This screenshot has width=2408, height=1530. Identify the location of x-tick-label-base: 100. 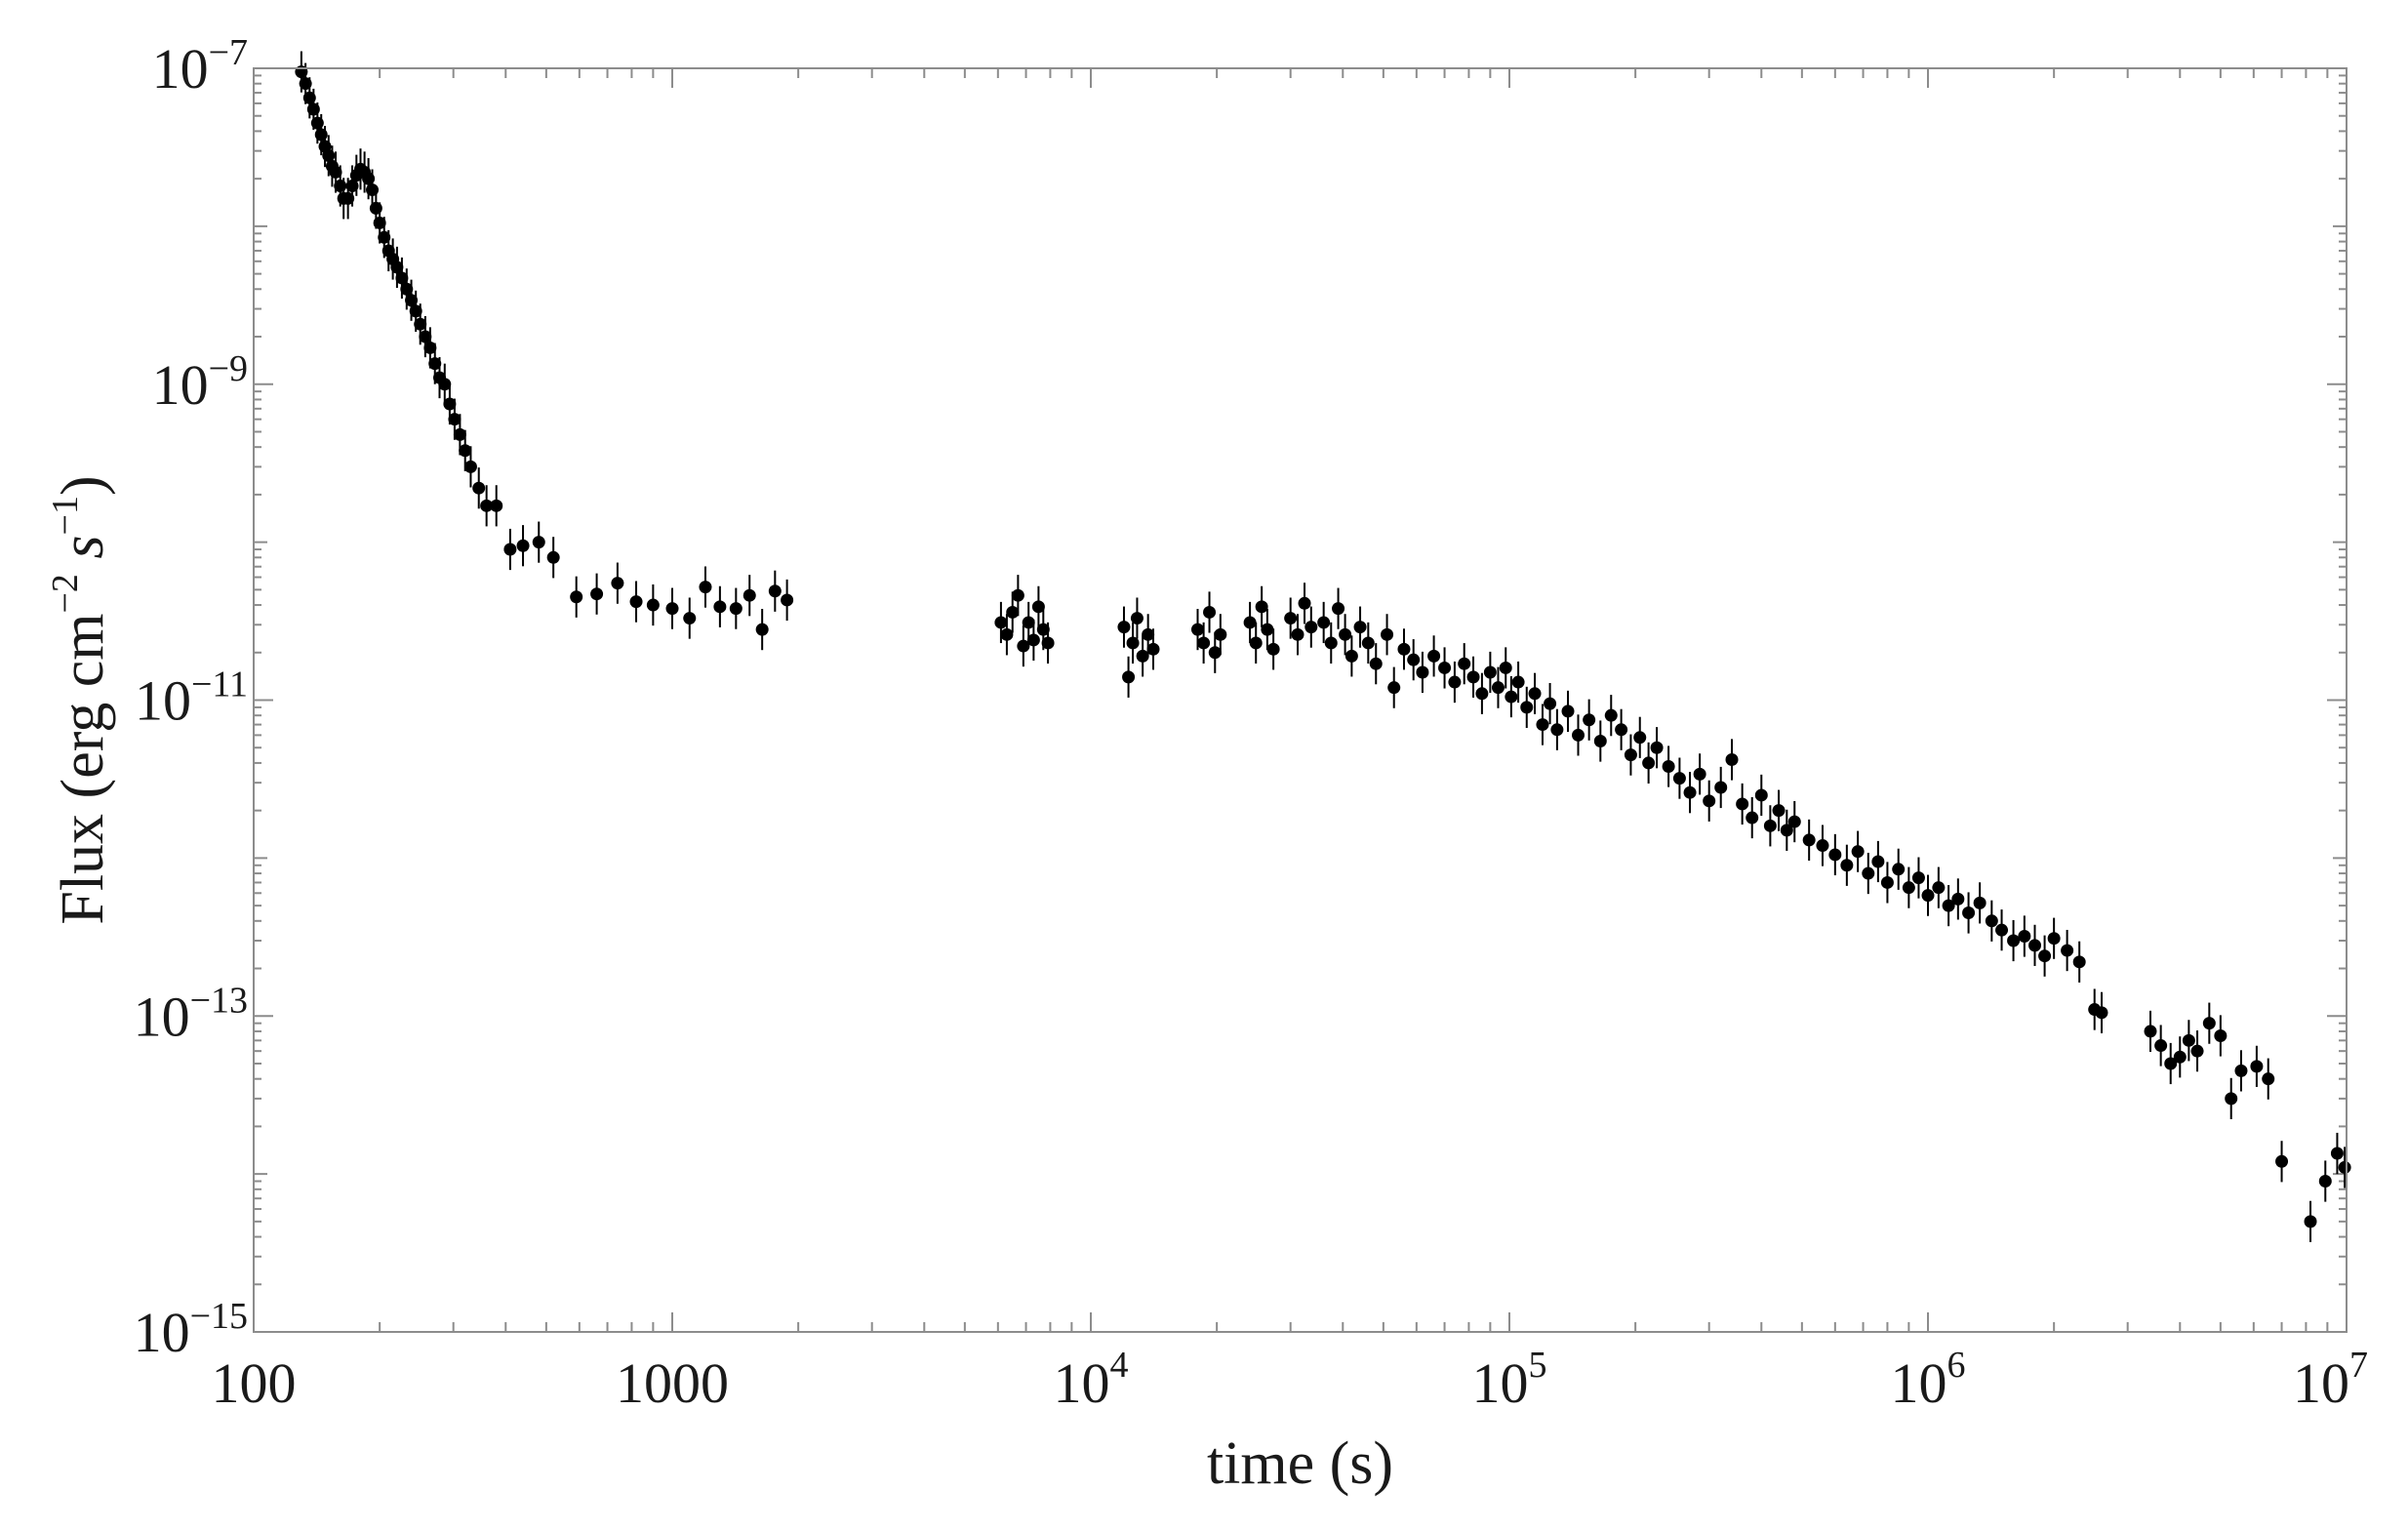
(255, 1383).